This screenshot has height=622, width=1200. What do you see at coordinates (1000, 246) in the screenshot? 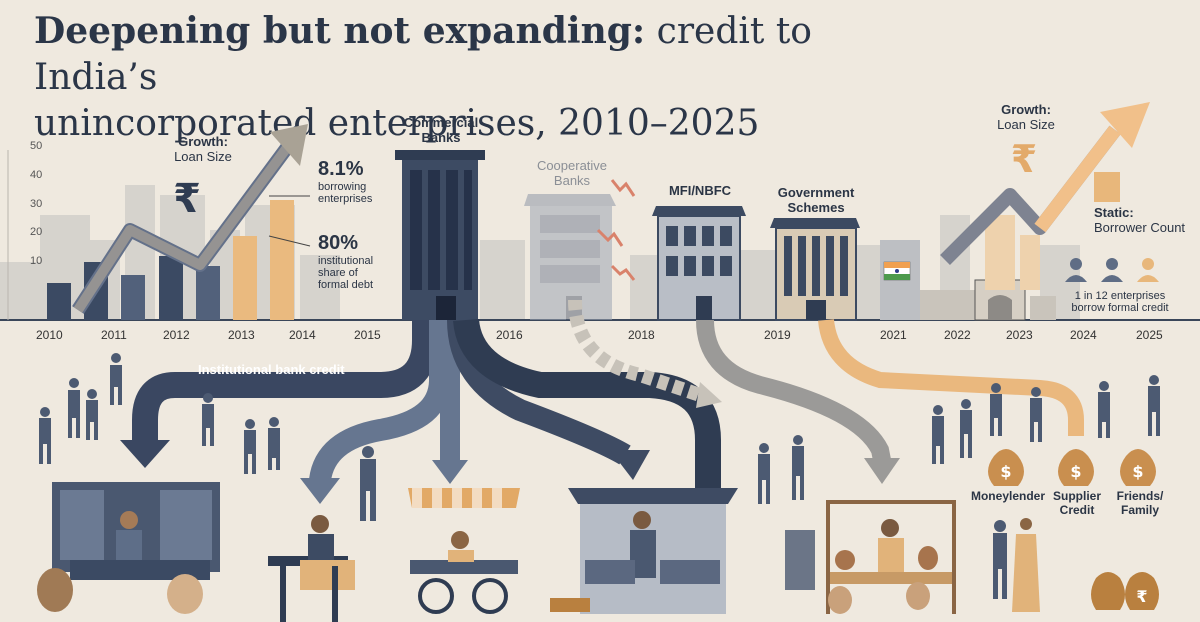
I see `right-town` at bounding box center [1000, 246].